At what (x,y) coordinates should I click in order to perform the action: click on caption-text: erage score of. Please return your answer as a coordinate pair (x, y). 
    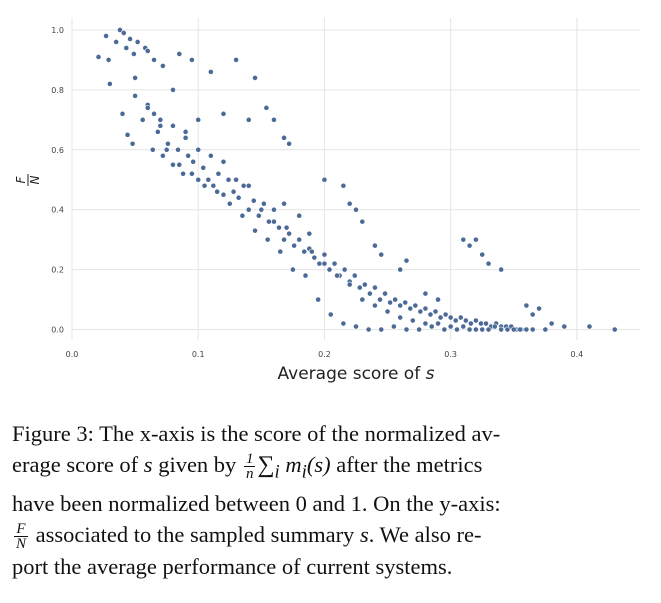
    Looking at the image, I should click on (78, 464).